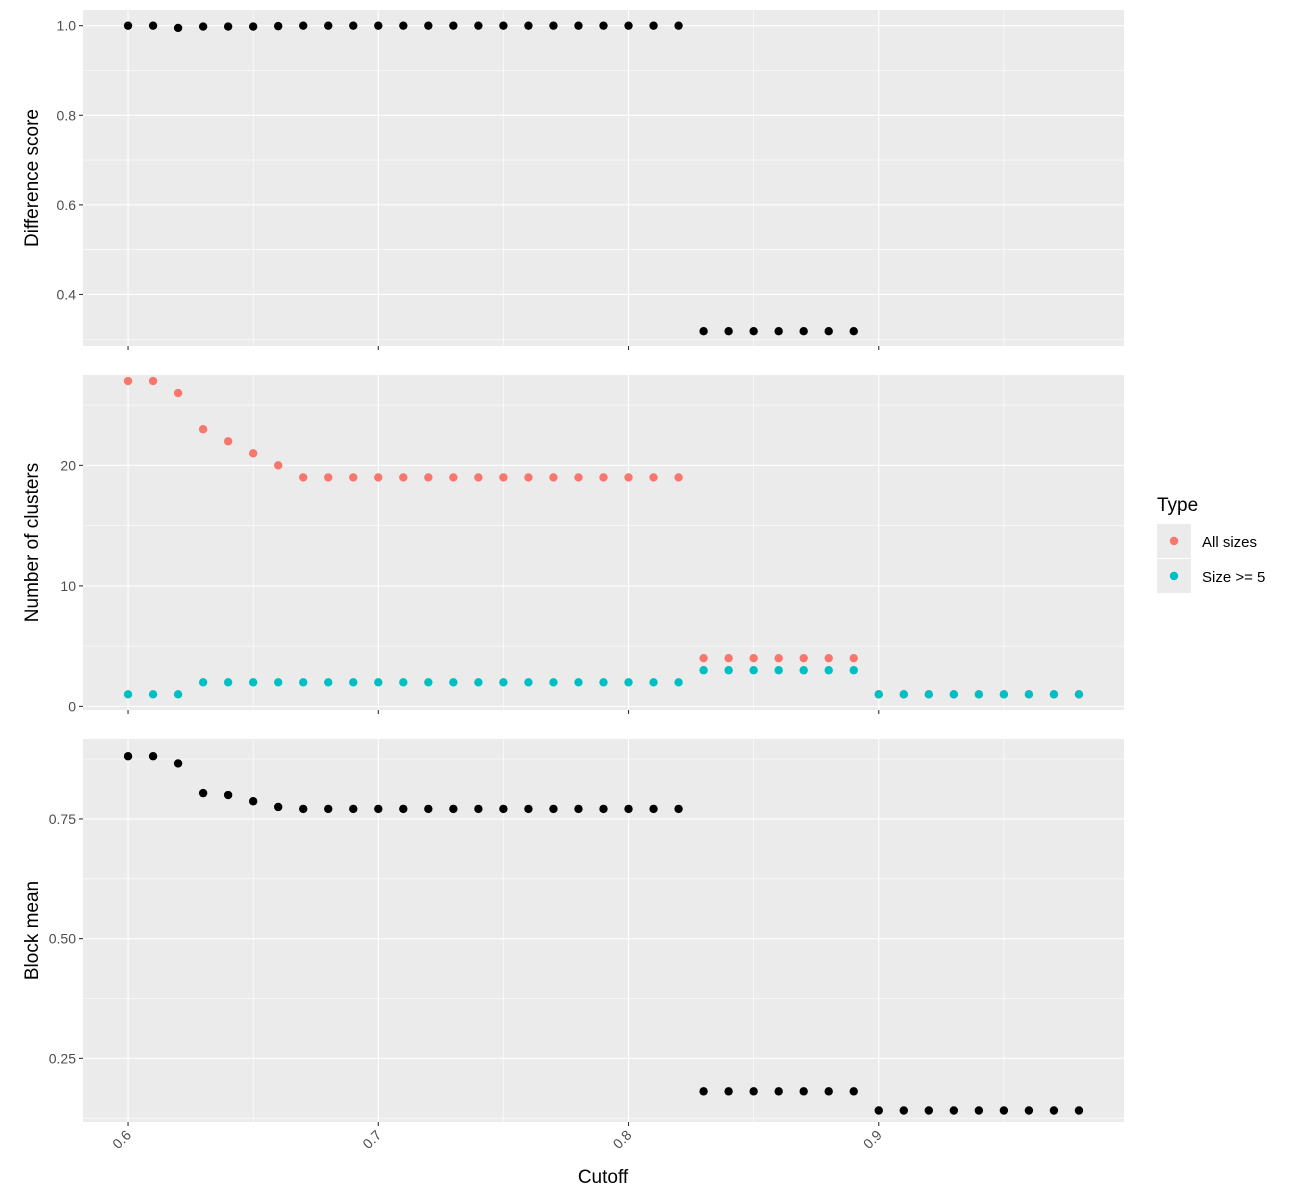 This screenshot has height=1200, width=1300. What do you see at coordinates (62, 819) in the screenshot?
I see `y-tick-label: 0.75` at bounding box center [62, 819].